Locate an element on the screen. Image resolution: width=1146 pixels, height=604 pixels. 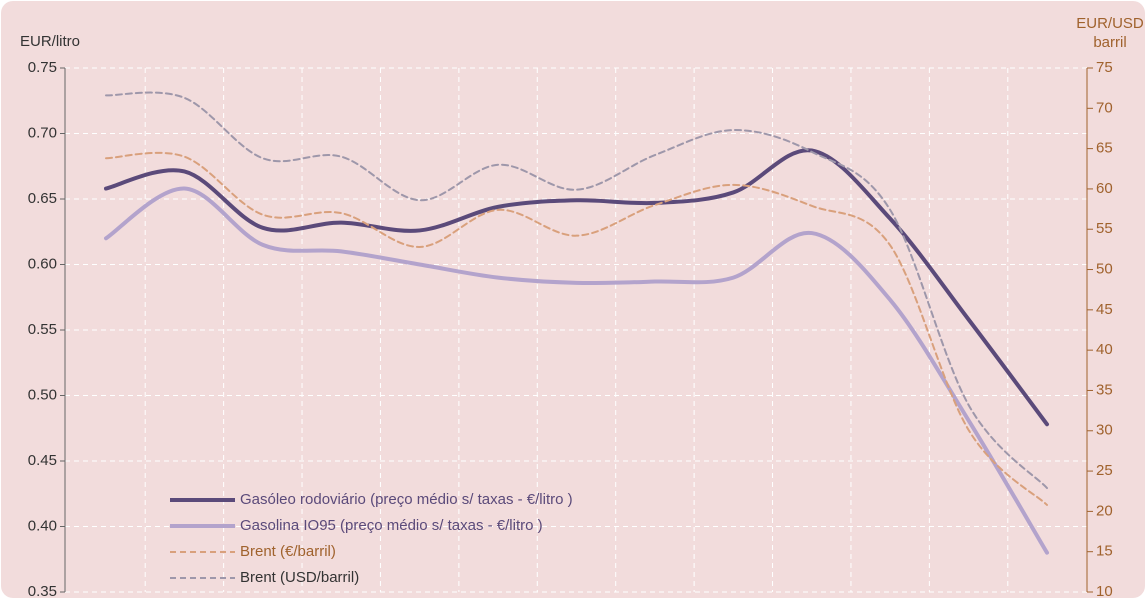
y2-tick-label: 10 is located at coordinates (1104, 591).